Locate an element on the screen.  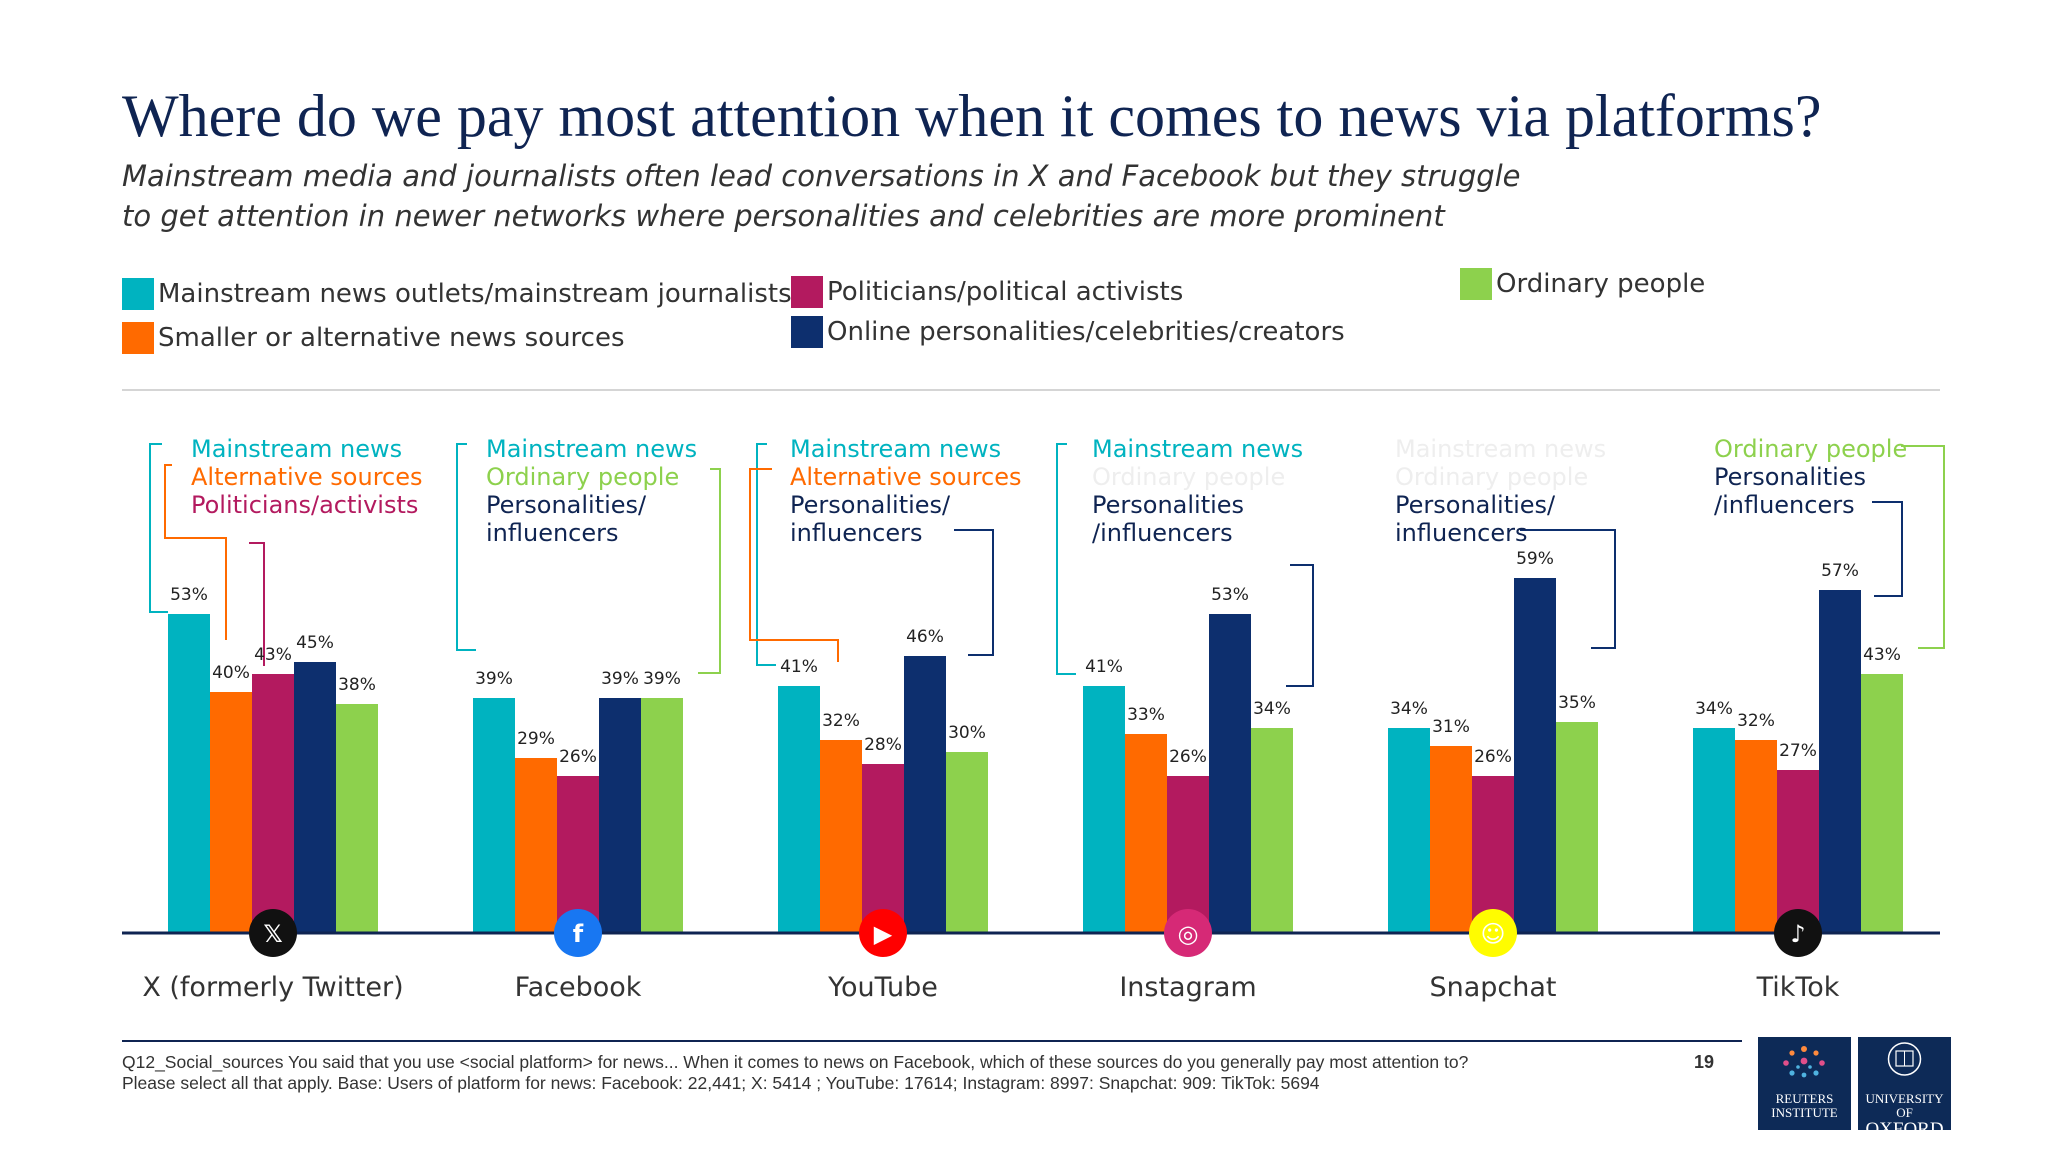
x-icon-glyph: 𝕏 is located at coordinates (272, 934).